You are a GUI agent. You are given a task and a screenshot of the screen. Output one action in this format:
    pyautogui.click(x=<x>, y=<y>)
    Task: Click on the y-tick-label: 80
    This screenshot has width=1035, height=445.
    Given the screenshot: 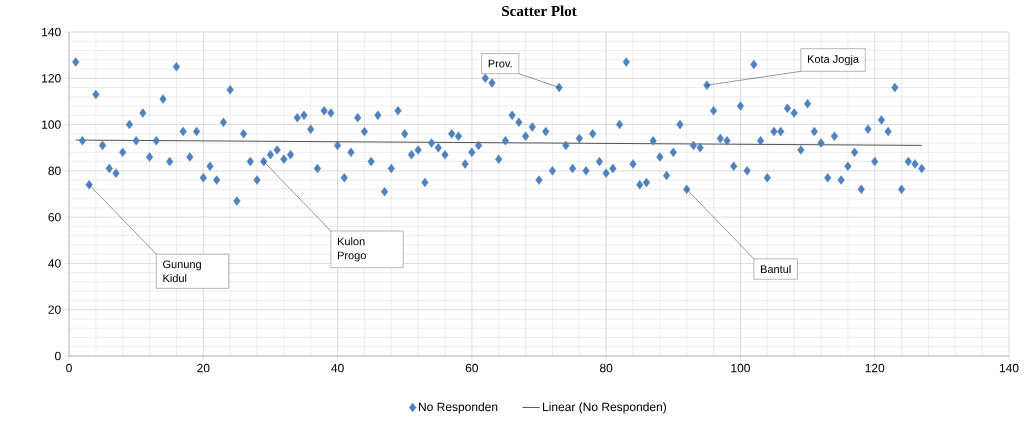 What is the action you would take?
    pyautogui.click(x=54, y=171)
    